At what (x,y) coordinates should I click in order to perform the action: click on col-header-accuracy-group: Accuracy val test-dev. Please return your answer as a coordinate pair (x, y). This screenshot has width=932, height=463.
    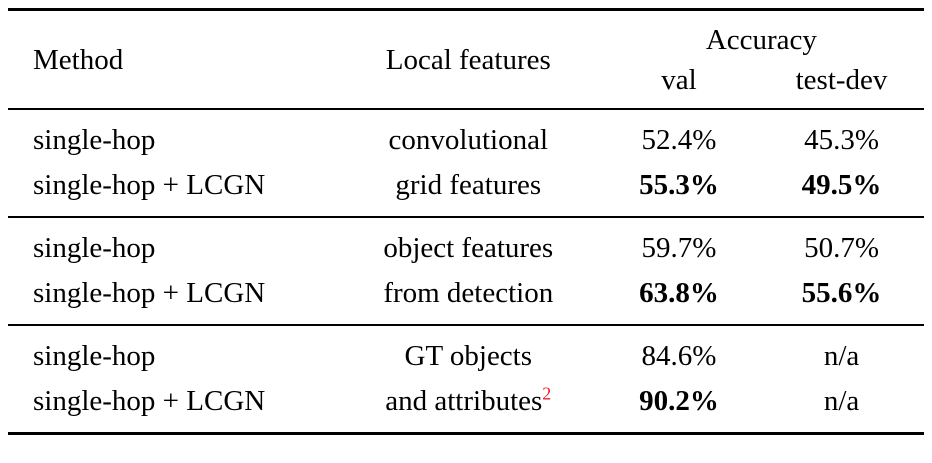
    Looking at the image, I should click on (761, 60).